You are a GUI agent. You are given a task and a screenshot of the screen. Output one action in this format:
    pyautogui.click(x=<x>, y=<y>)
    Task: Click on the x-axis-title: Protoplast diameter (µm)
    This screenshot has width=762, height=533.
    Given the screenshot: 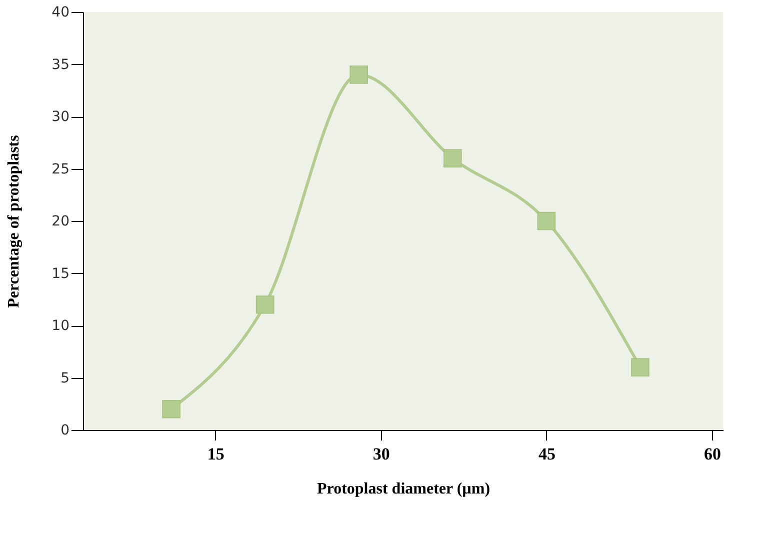 What is the action you would take?
    pyautogui.click(x=403, y=489)
    